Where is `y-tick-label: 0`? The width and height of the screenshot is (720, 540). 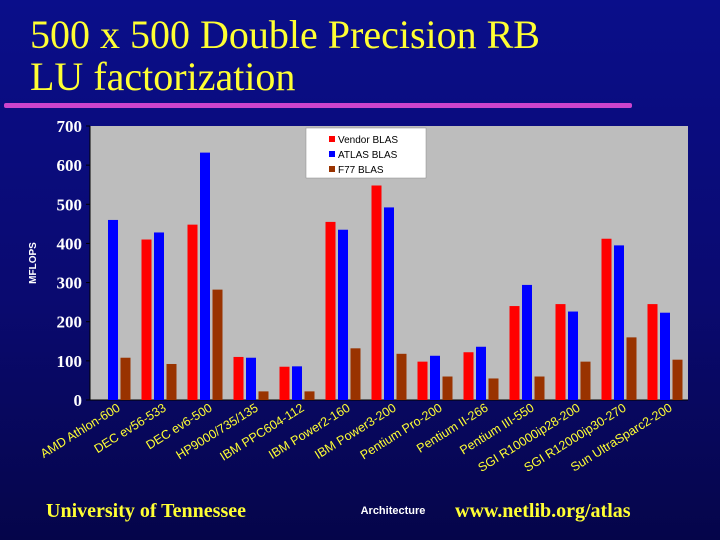 y-tick-label: 0 is located at coordinates (78, 400).